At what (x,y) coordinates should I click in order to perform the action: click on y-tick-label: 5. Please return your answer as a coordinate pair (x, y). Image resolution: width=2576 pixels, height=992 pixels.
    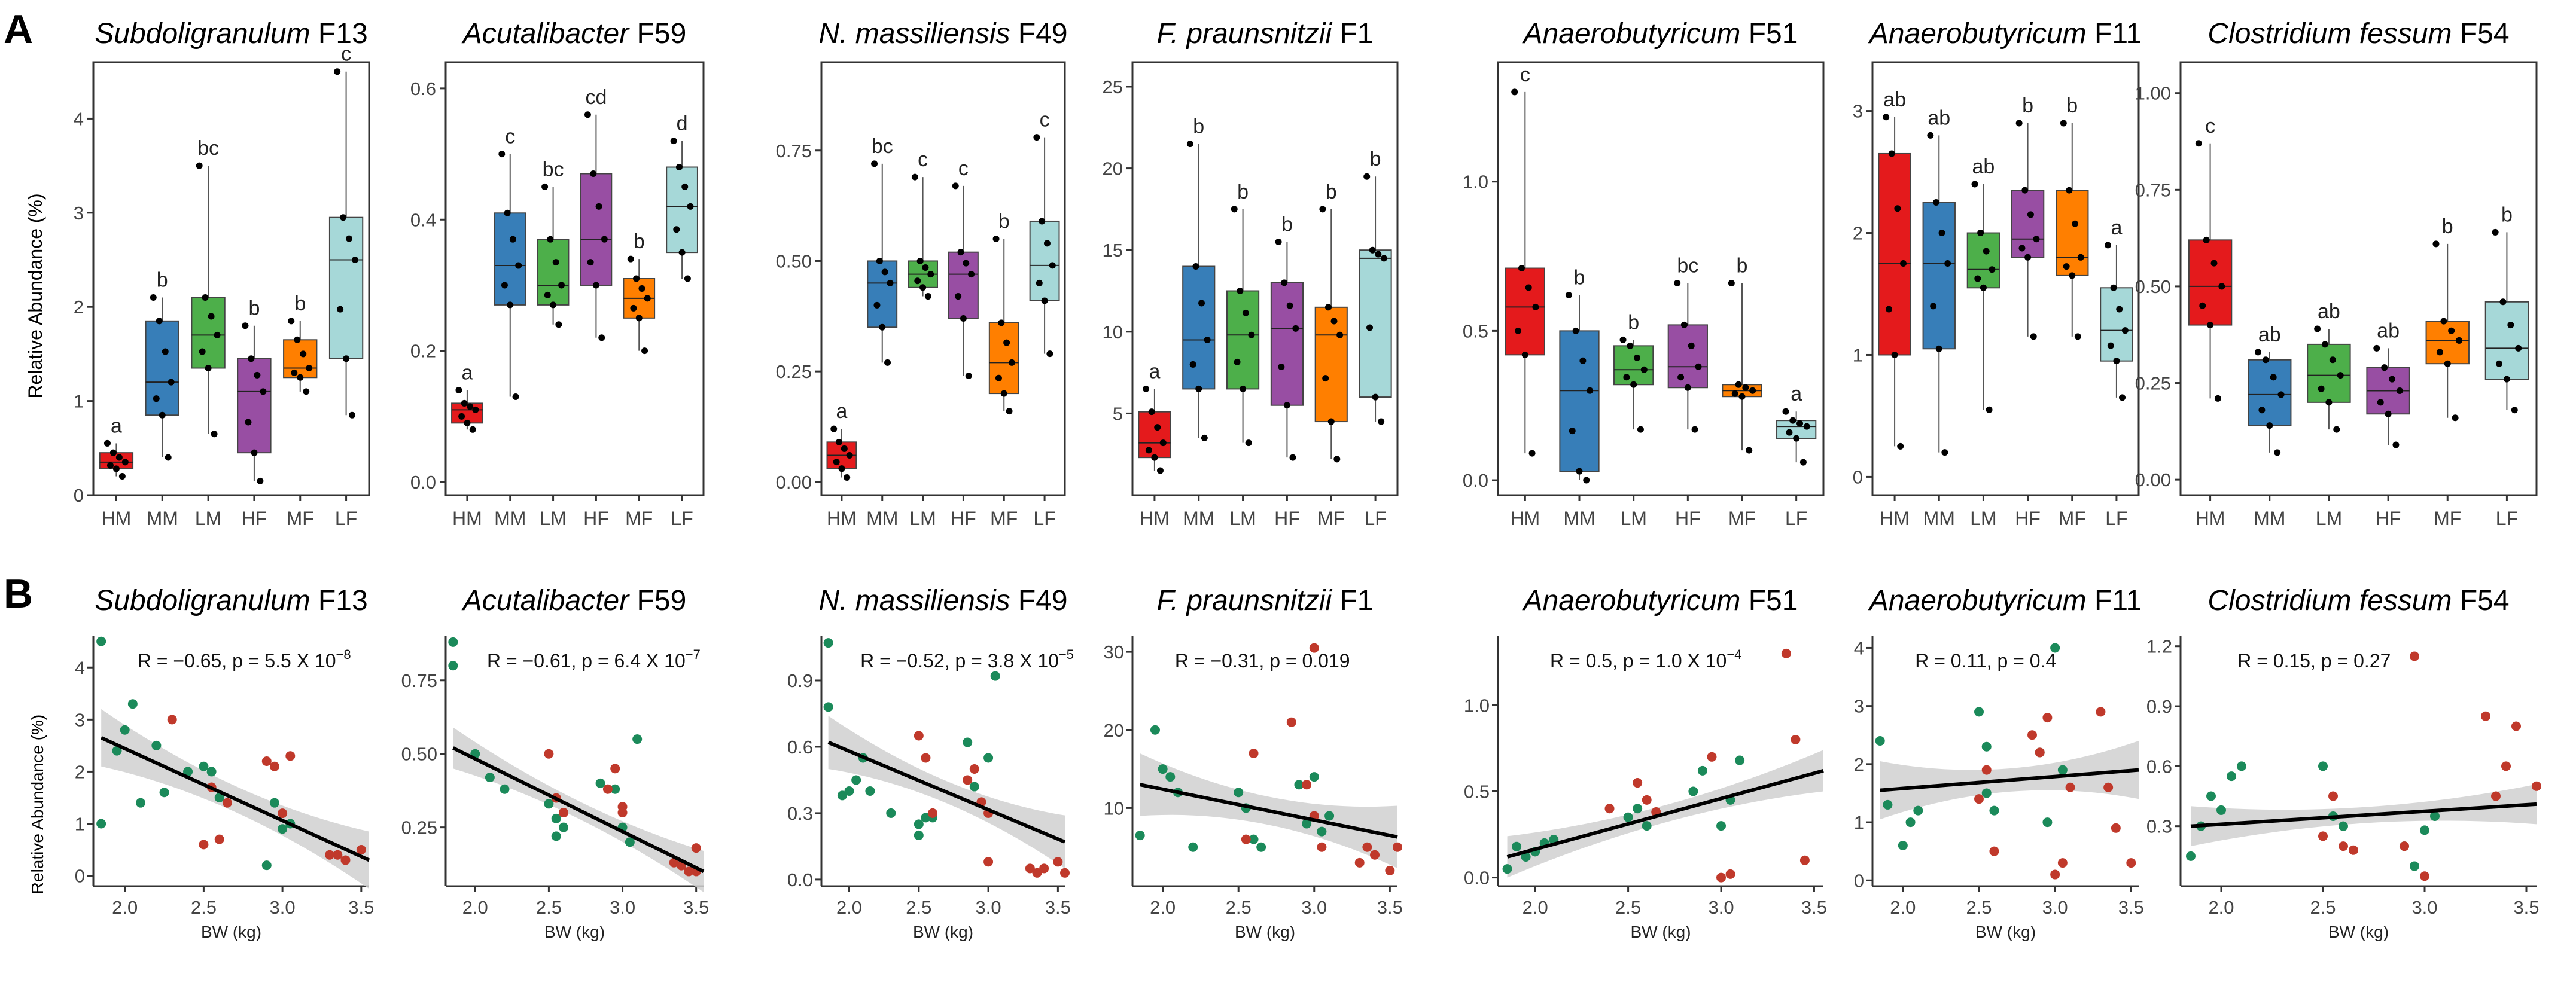
    Looking at the image, I should click on (1118, 413).